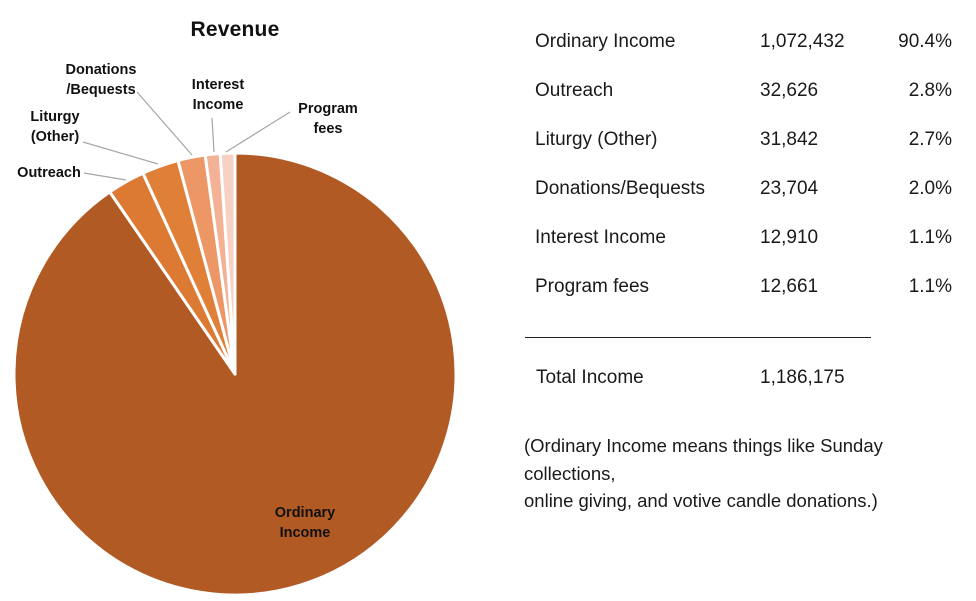 Image resolution: width=976 pixels, height=601 pixels. Describe the element at coordinates (218, 95) in the screenshot. I see `pie-label-interest-income: Interest Income` at that location.